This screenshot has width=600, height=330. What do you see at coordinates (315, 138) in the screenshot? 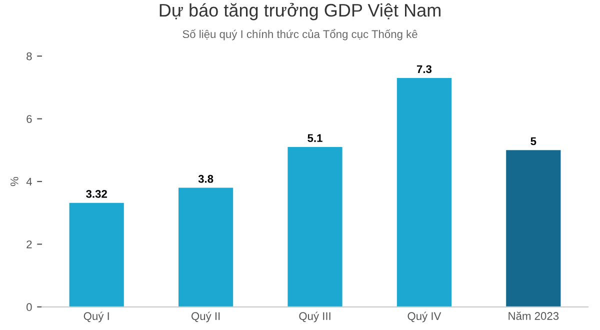
I see `data-label: 5.1` at bounding box center [315, 138].